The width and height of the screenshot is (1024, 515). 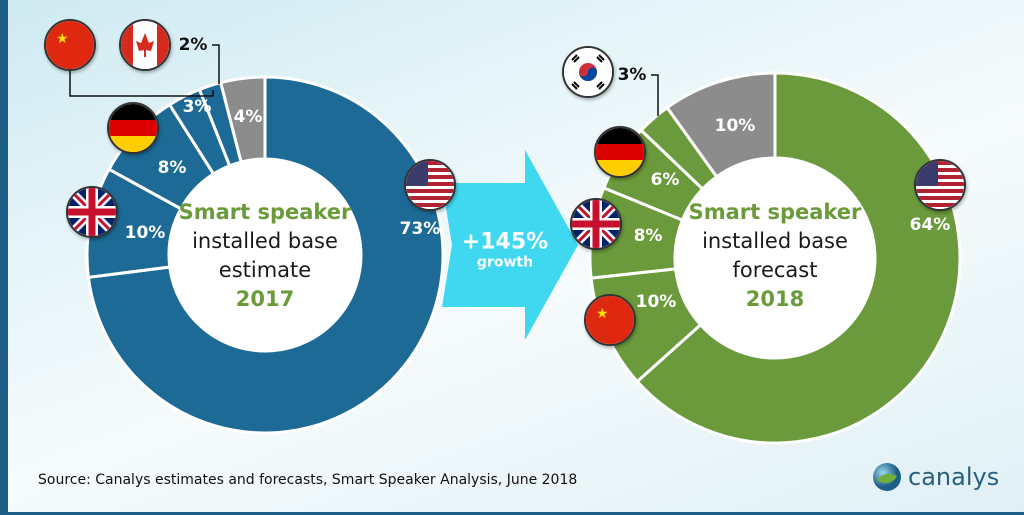 I want to click on label-other-2018: 10%, so click(x=735, y=126).